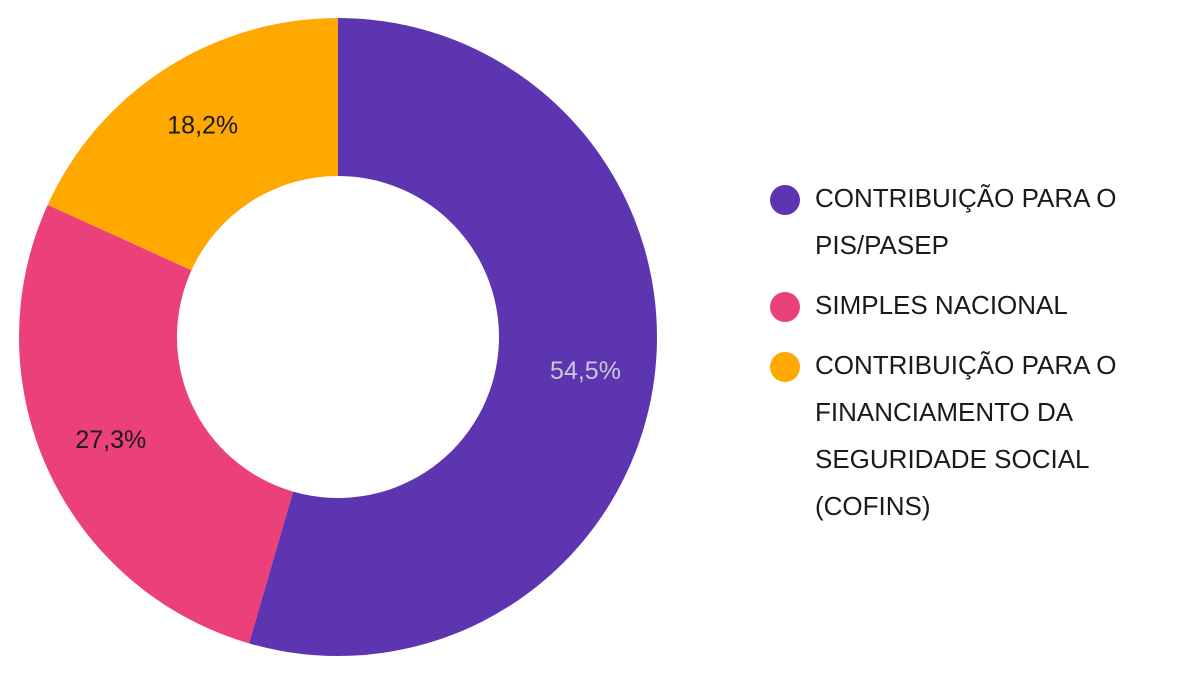  What do you see at coordinates (952, 459) in the screenshot?
I see `legend-label-line: SEGURIDADE SOCIAL` at bounding box center [952, 459].